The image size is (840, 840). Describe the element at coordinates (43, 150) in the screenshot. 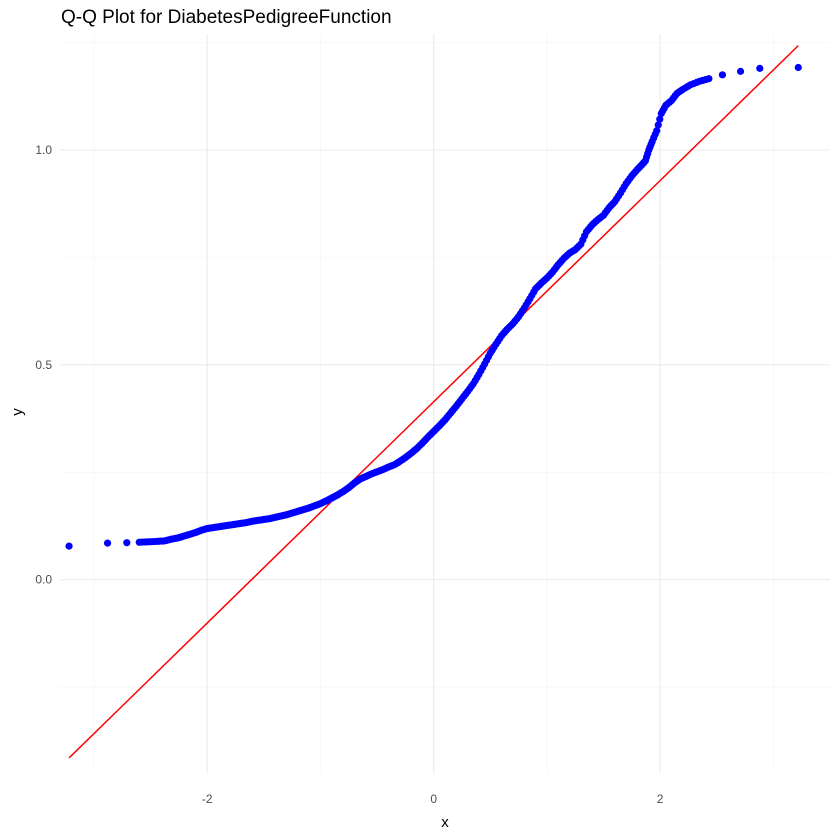

I see `y-tick-label: 1.0` at that location.